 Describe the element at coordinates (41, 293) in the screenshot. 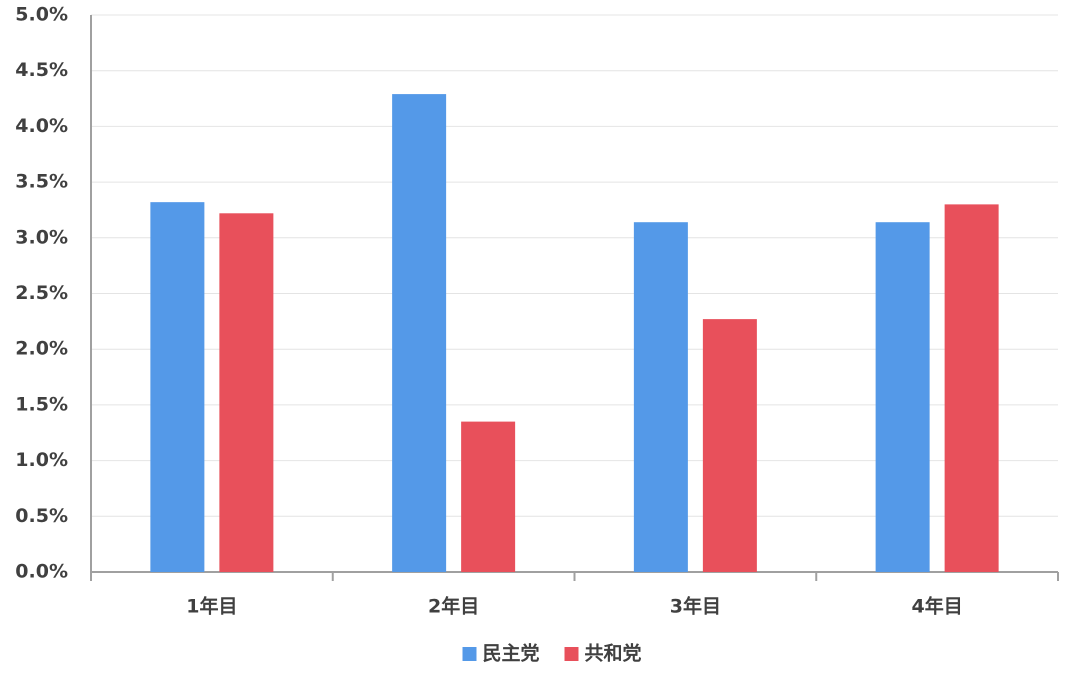

I see `y-tick-label: 2.5%` at that location.